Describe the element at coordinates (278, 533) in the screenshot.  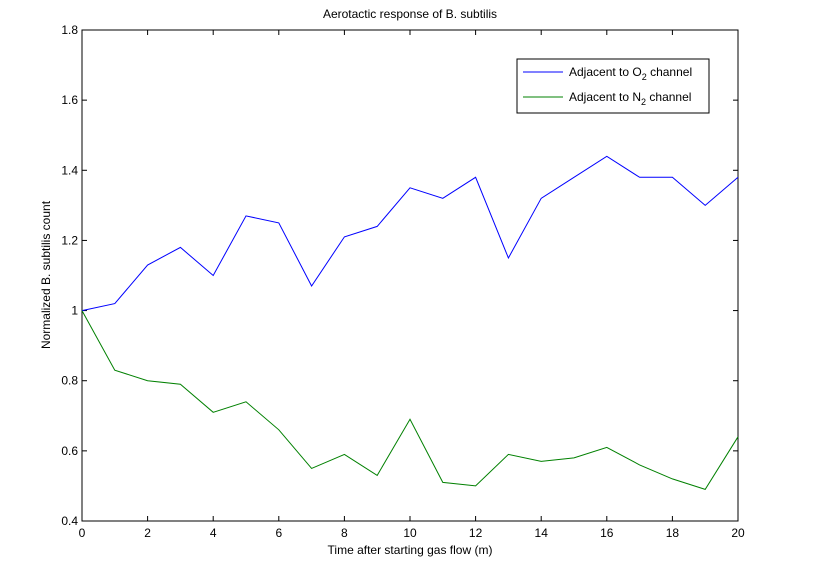
I see `x-tick-label: 6` at that location.